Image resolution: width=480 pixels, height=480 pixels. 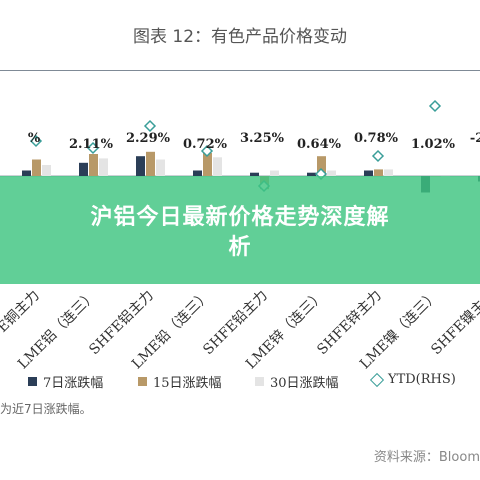 I want to click on legend-label-30d: 30日涨跌幅, so click(x=304, y=383).